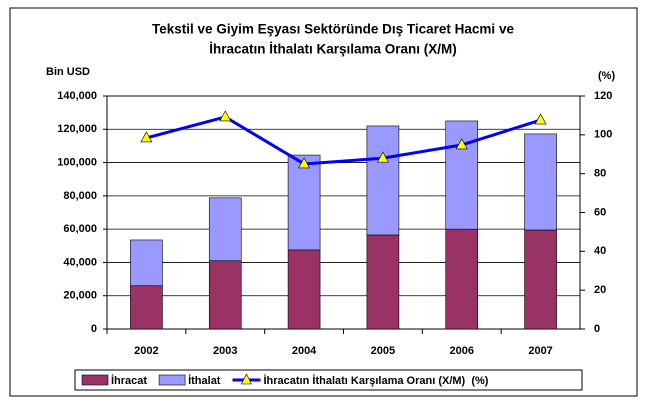 This screenshot has height=400, width=648. I want to click on line, so click(344, 140).